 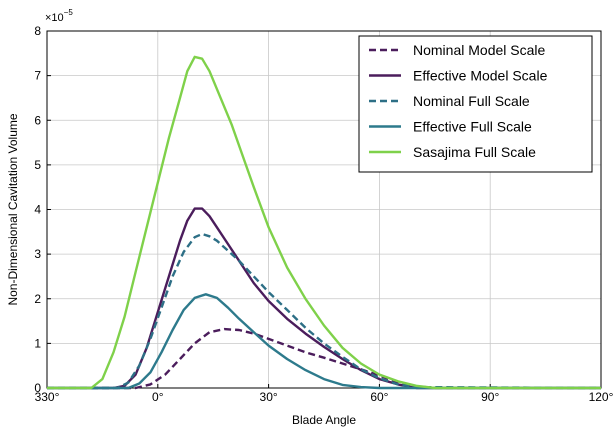 I want to click on legend-label: Effective Model Scale, so click(x=480, y=76).